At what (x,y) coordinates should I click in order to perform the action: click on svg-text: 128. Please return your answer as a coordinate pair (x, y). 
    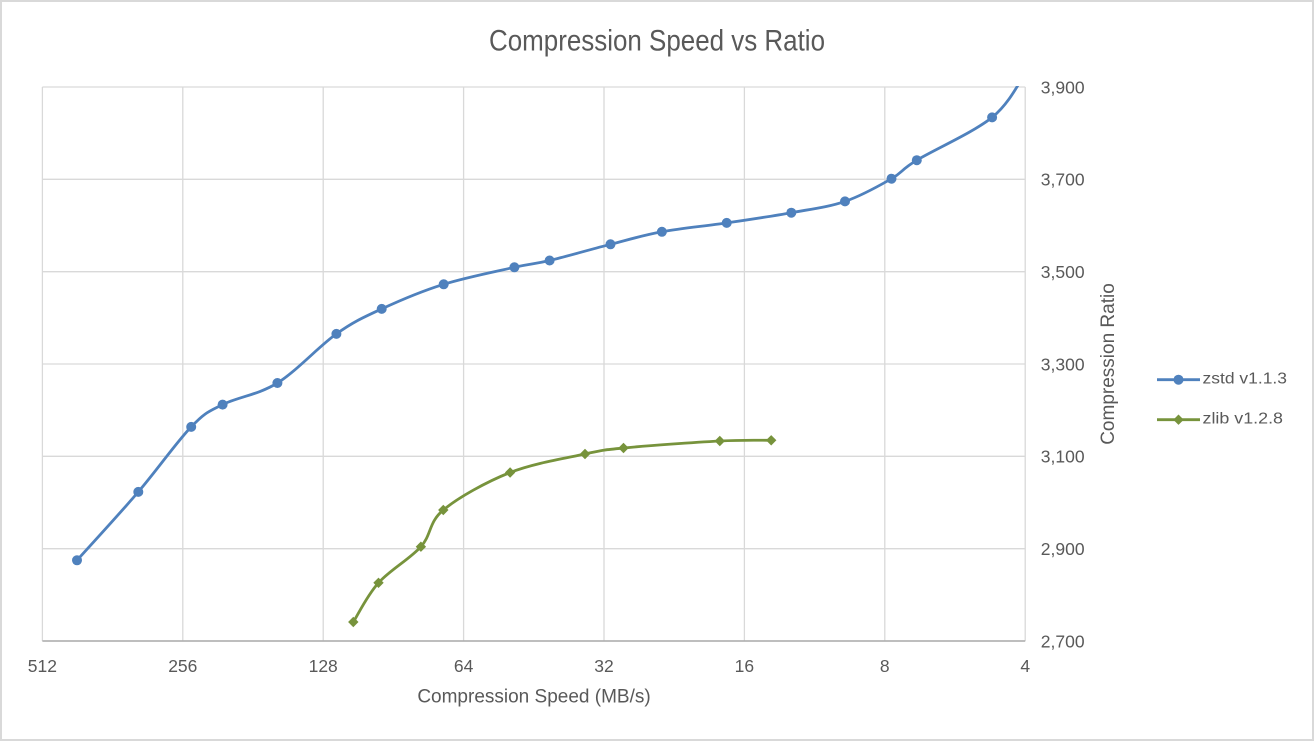
    Looking at the image, I should click on (323, 666).